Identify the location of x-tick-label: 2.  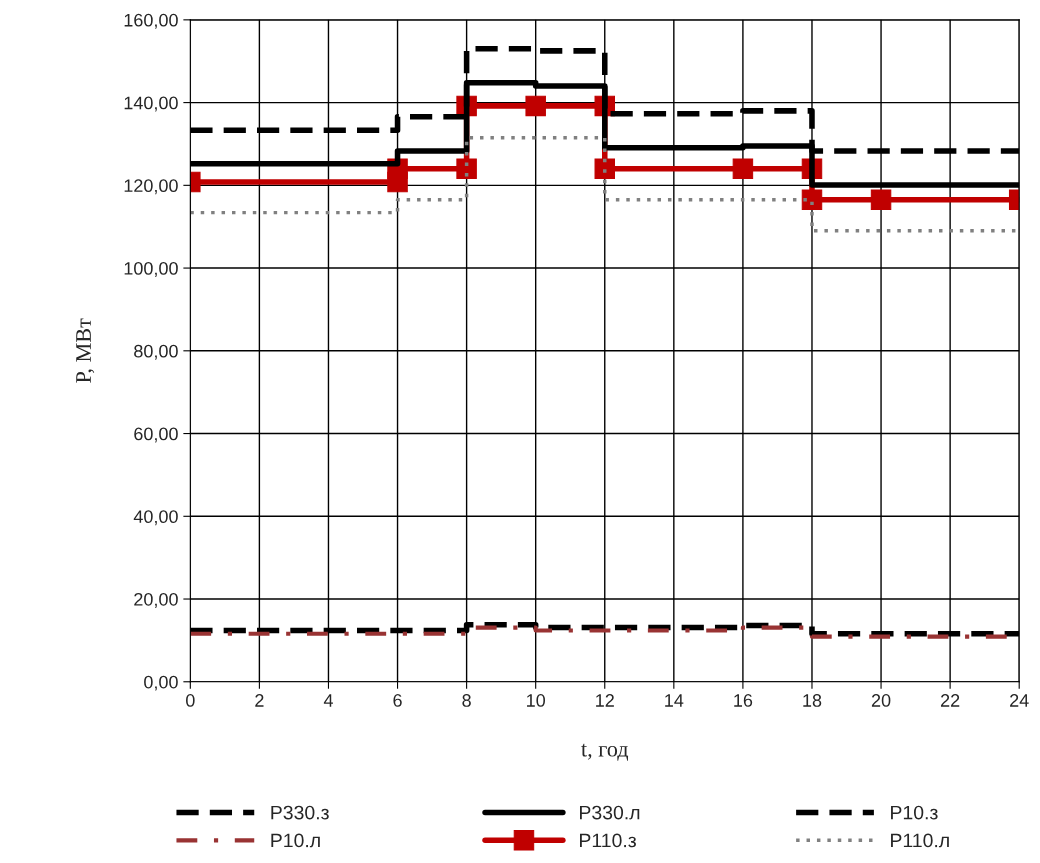
(259, 700).